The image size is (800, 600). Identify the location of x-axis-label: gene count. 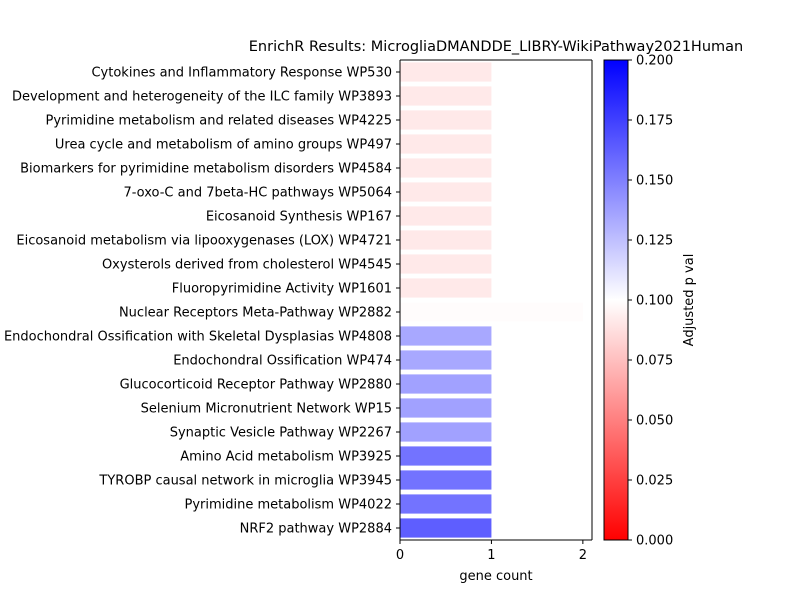
(495, 576).